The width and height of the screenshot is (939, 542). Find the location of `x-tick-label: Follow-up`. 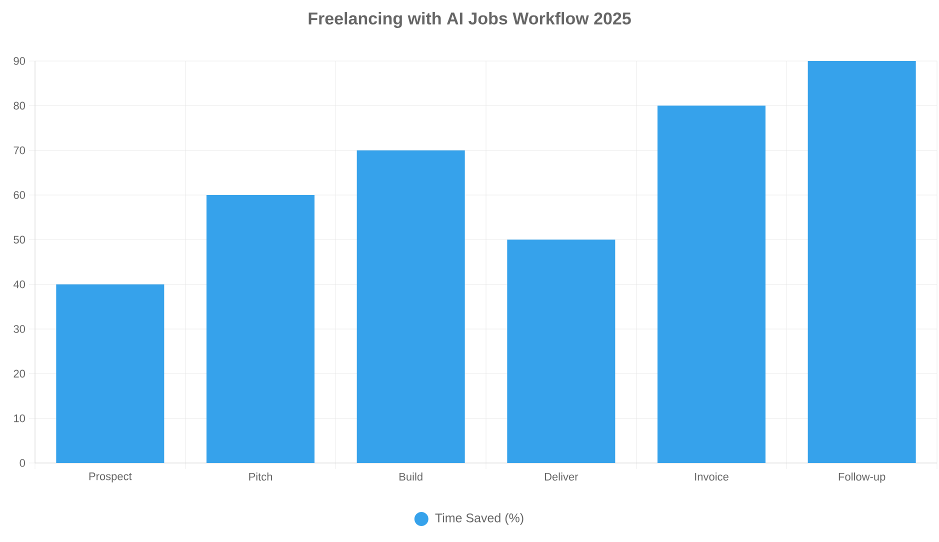

x-tick-label: Follow-up is located at coordinates (862, 477).